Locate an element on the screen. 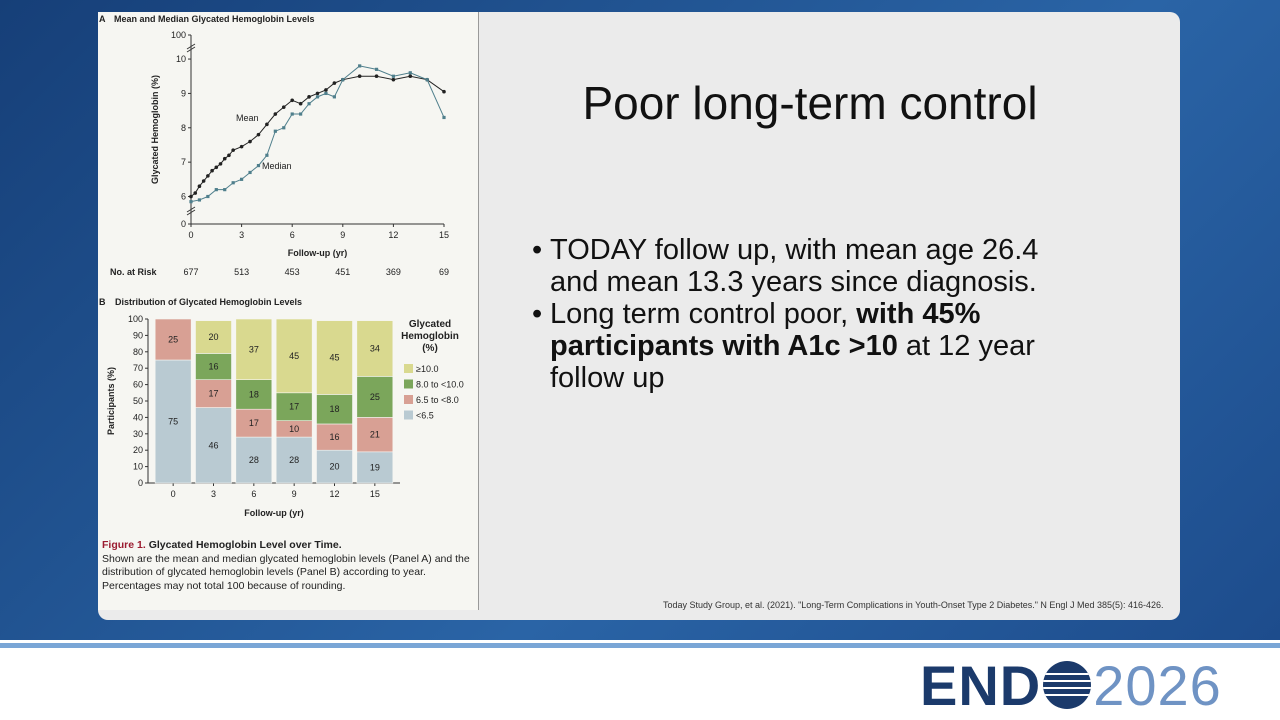 The image size is (1280, 720). series-label: Median is located at coordinates (277, 166).